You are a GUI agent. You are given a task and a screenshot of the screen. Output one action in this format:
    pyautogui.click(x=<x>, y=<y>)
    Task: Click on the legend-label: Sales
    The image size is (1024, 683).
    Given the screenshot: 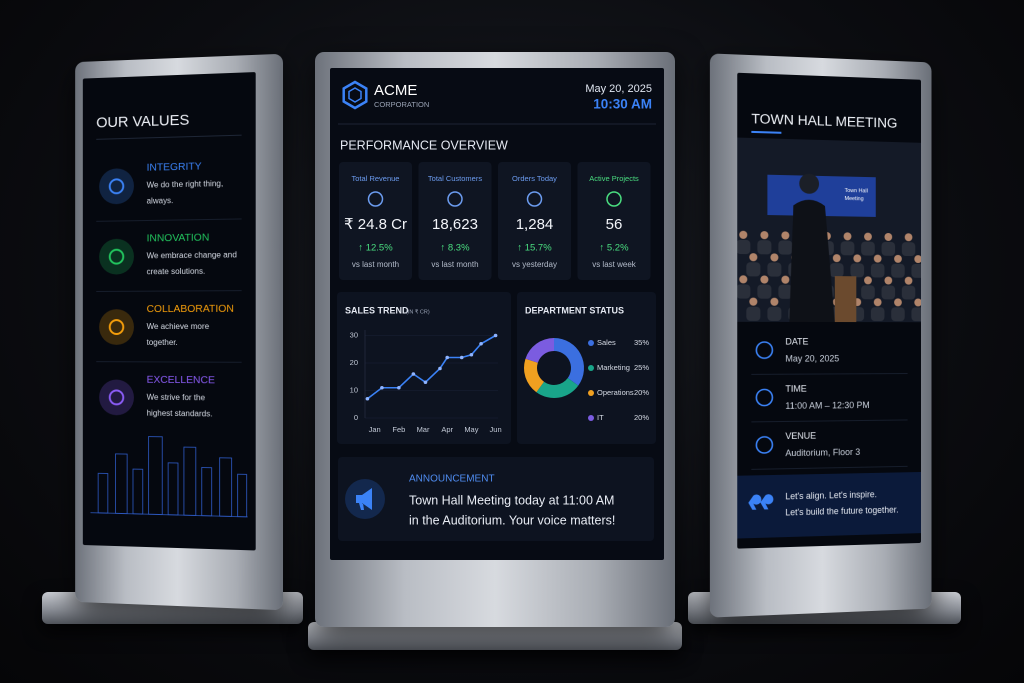 What is the action you would take?
    pyautogui.click(x=606, y=342)
    